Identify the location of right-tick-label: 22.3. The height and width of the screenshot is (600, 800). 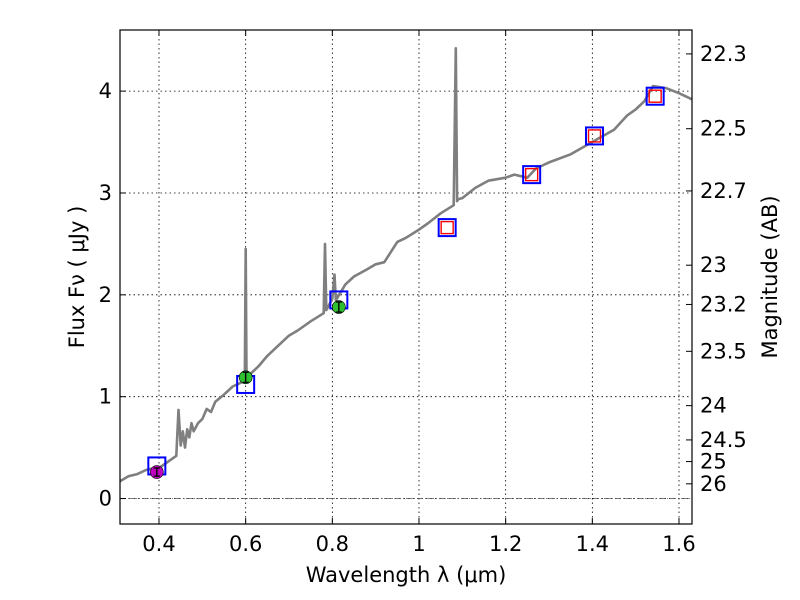
(723, 54).